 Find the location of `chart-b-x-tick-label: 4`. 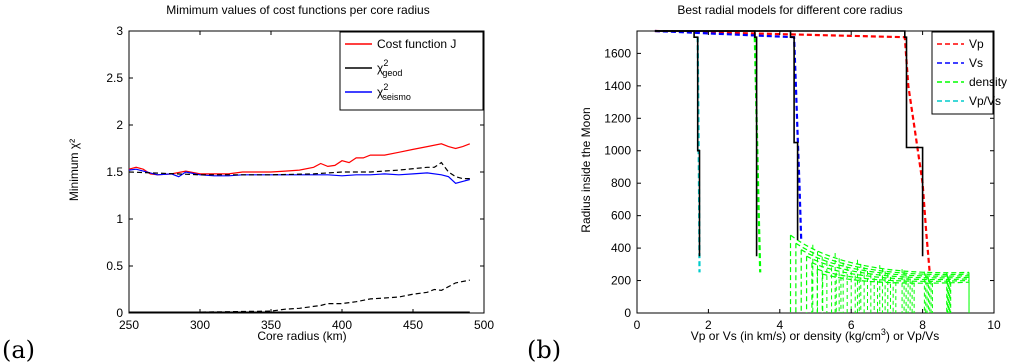

chart-b-x-tick-label: 4 is located at coordinates (779, 325).